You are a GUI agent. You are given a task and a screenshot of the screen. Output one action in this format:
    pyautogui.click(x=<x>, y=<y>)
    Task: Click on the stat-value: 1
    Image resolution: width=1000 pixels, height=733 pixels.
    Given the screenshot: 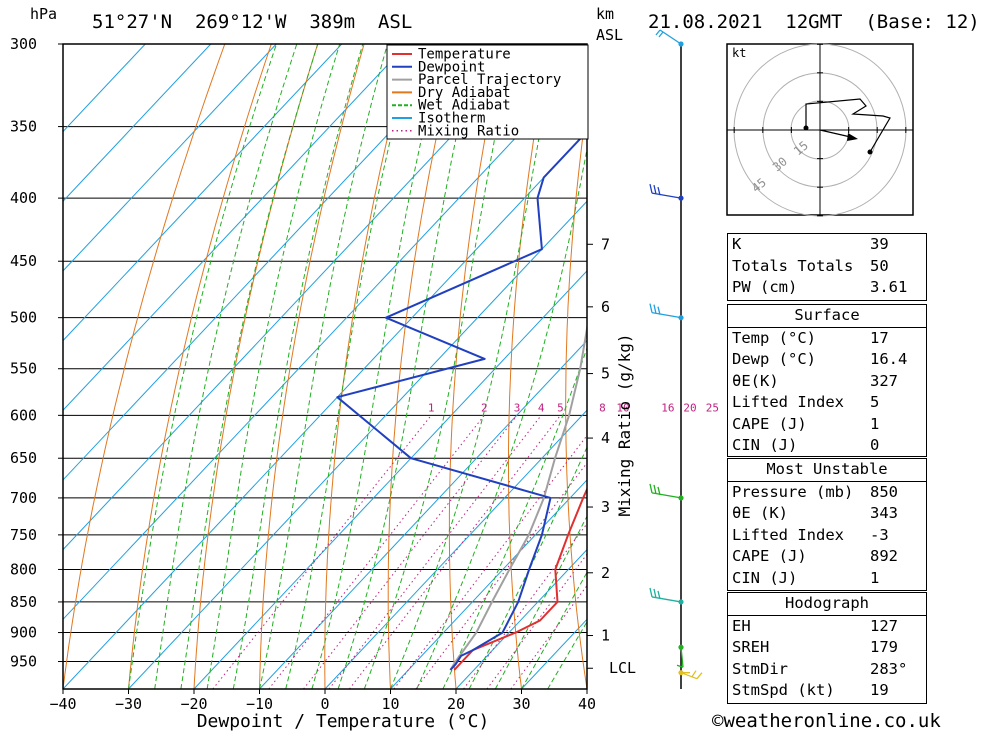 What is the action you would take?
    pyautogui.click(x=875, y=577)
    